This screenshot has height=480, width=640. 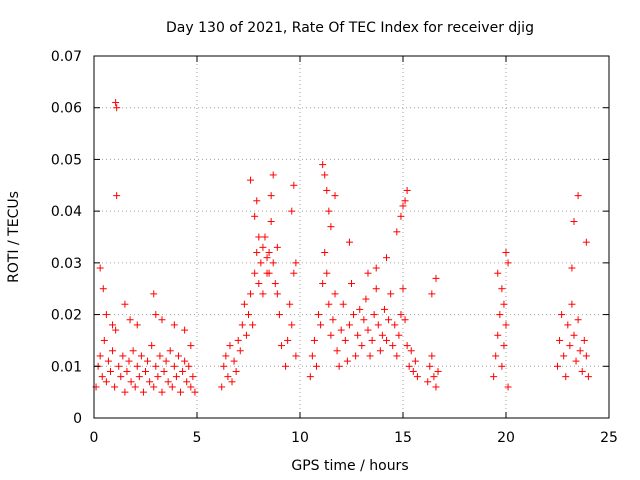 I want to click on y-tick-label: 0.07, so click(x=66, y=57).